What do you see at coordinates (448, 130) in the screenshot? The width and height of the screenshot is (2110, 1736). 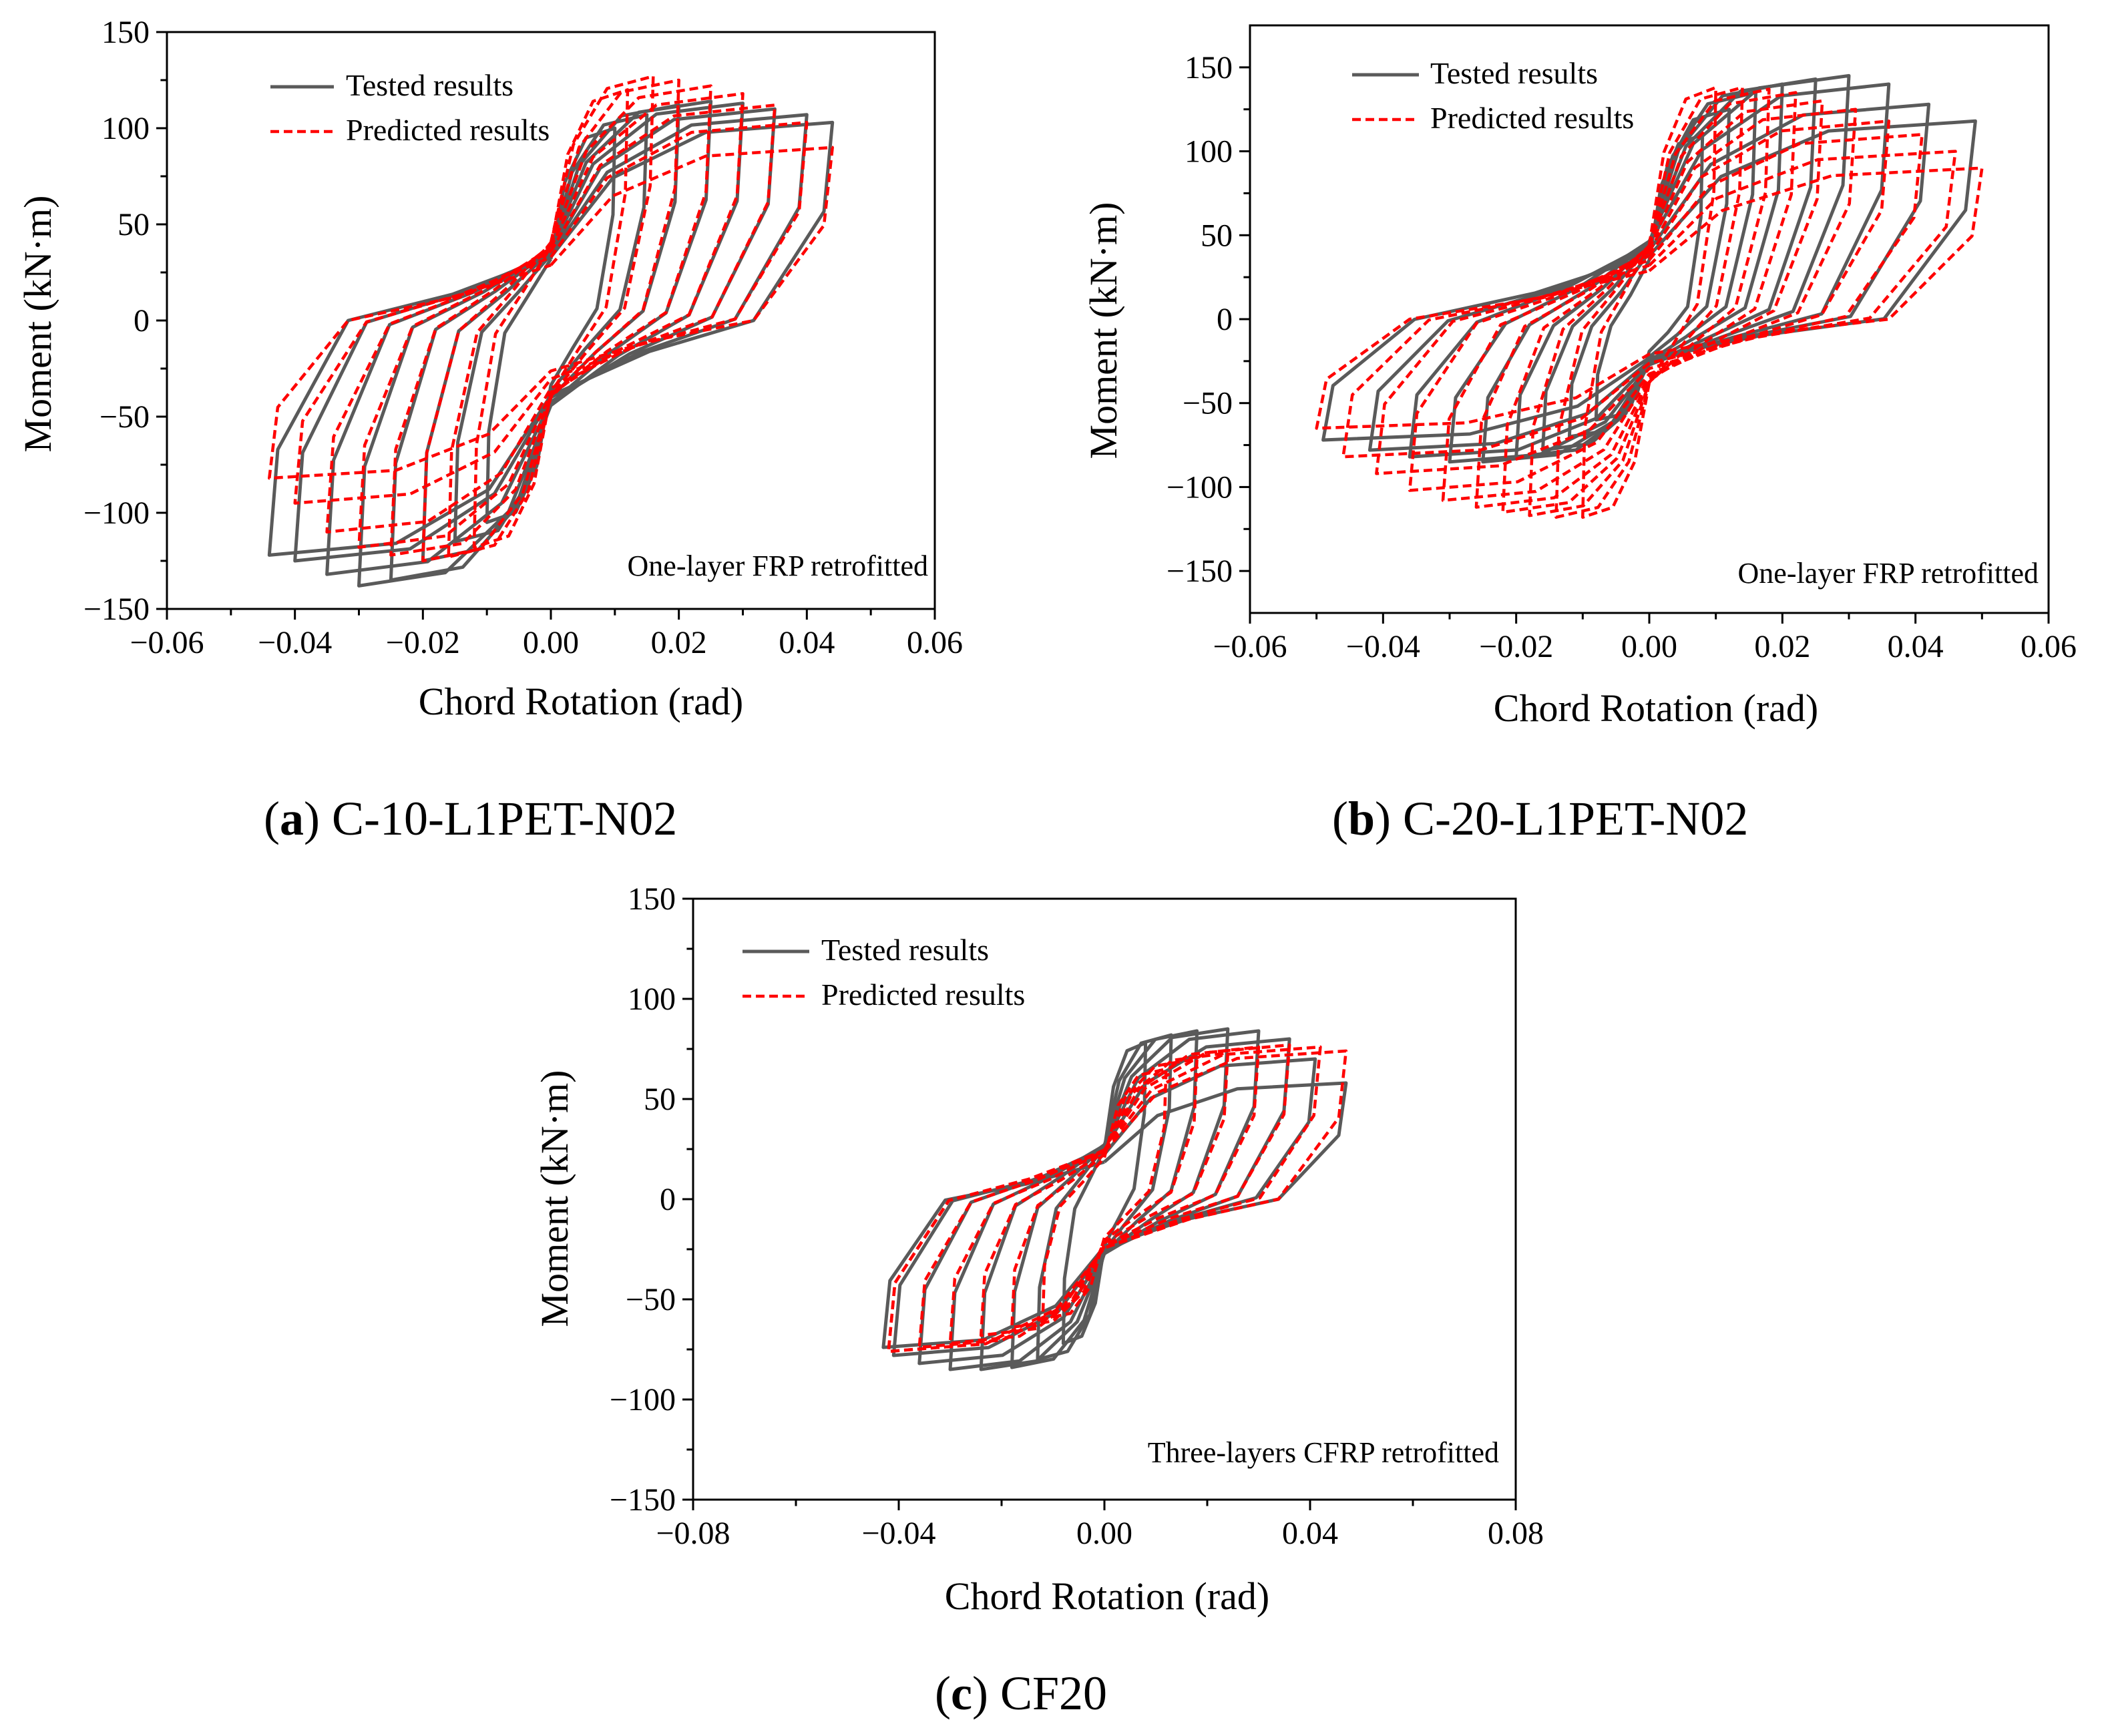 I see `panel-a-legend-predicted: Predicted results` at bounding box center [448, 130].